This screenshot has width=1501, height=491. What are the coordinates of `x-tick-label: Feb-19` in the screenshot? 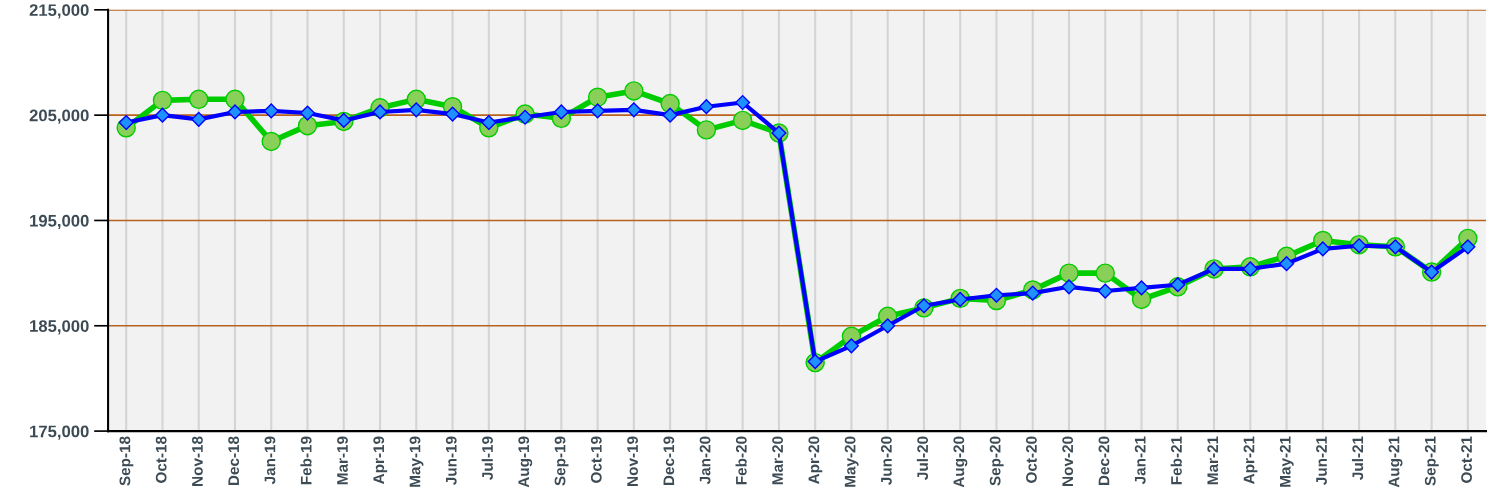 It's located at (306, 460).